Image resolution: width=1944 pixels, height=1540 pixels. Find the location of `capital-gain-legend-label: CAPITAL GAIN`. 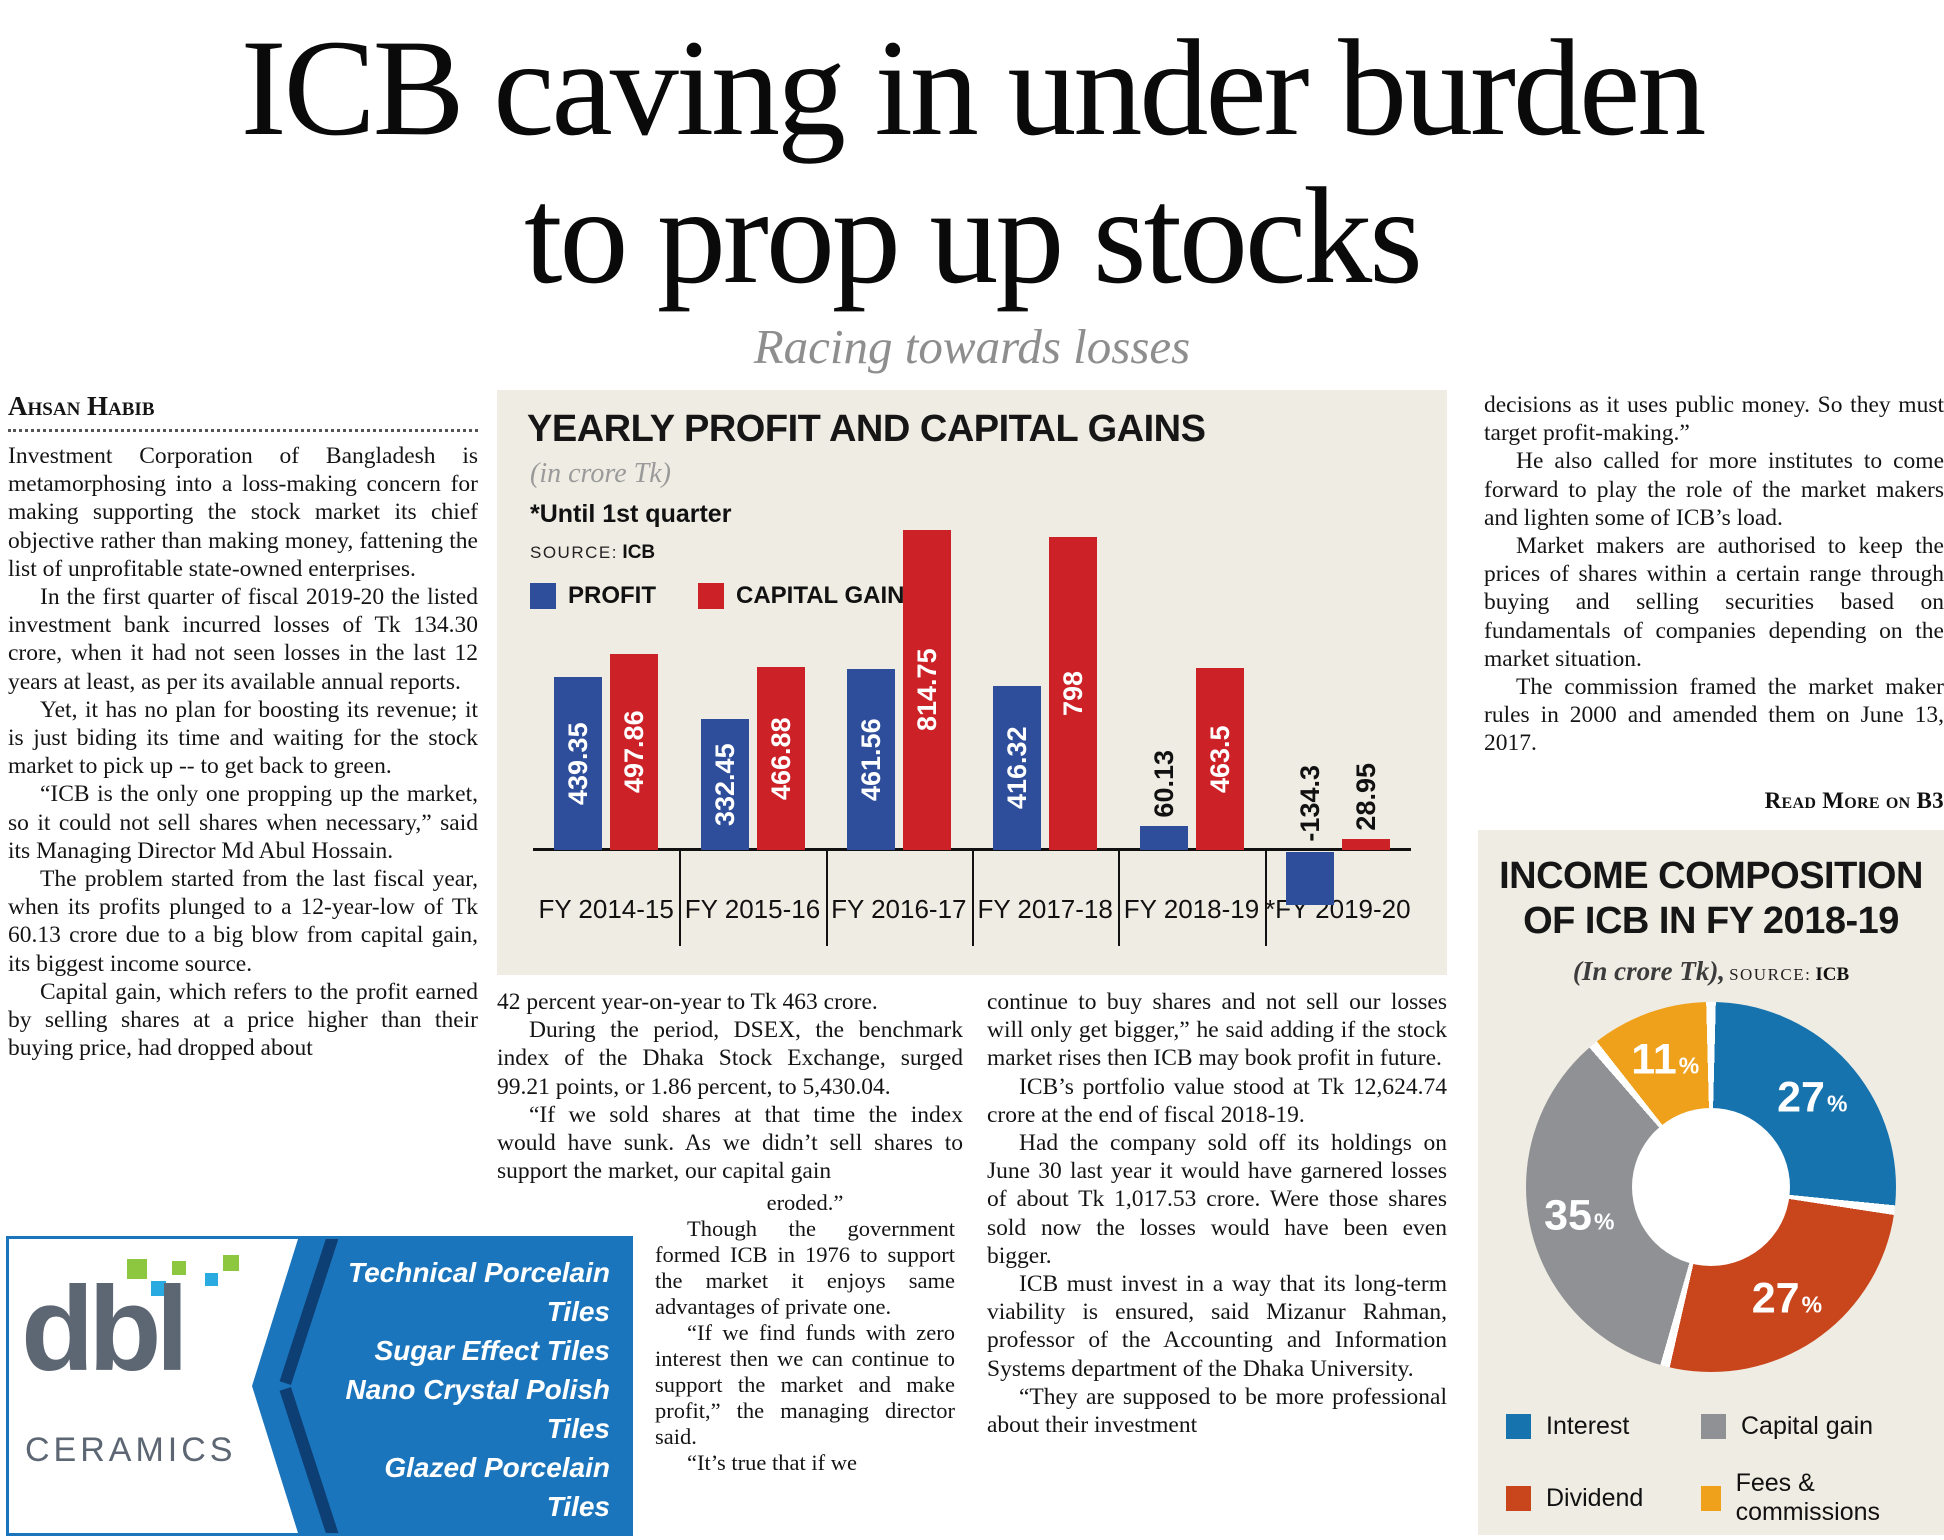

capital-gain-legend-label: CAPITAL GAIN is located at coordinates (820, 595).